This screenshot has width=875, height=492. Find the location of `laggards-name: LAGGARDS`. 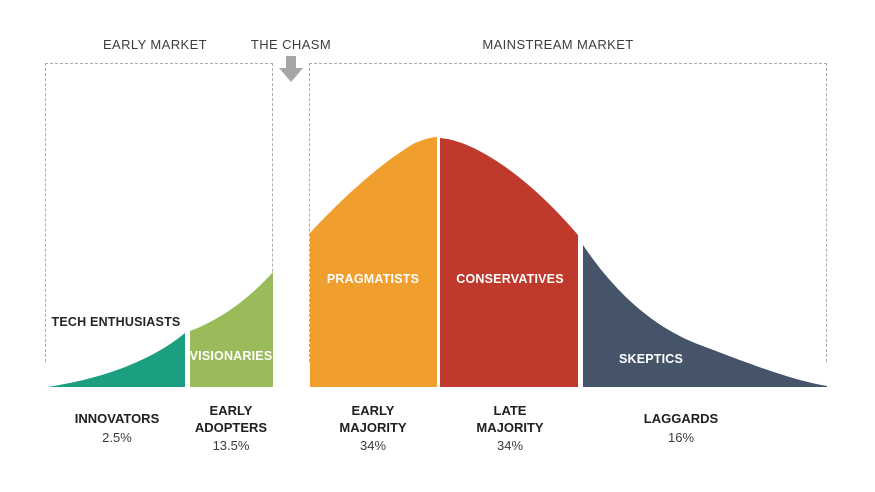

laggards-name: LAGGARDS is located at coordinates (681, 419).